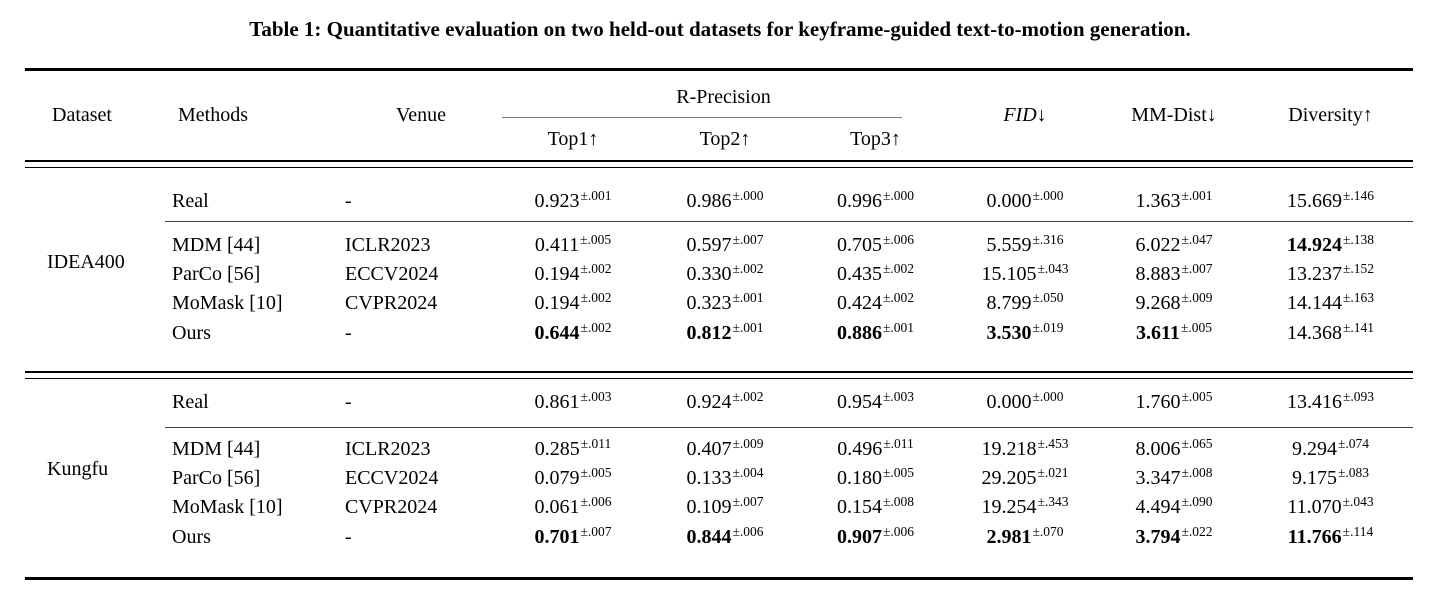  Describe the element at coordinates (875, 537) in the screenshot. I see `value-cell: 0.907±.006` at that location.